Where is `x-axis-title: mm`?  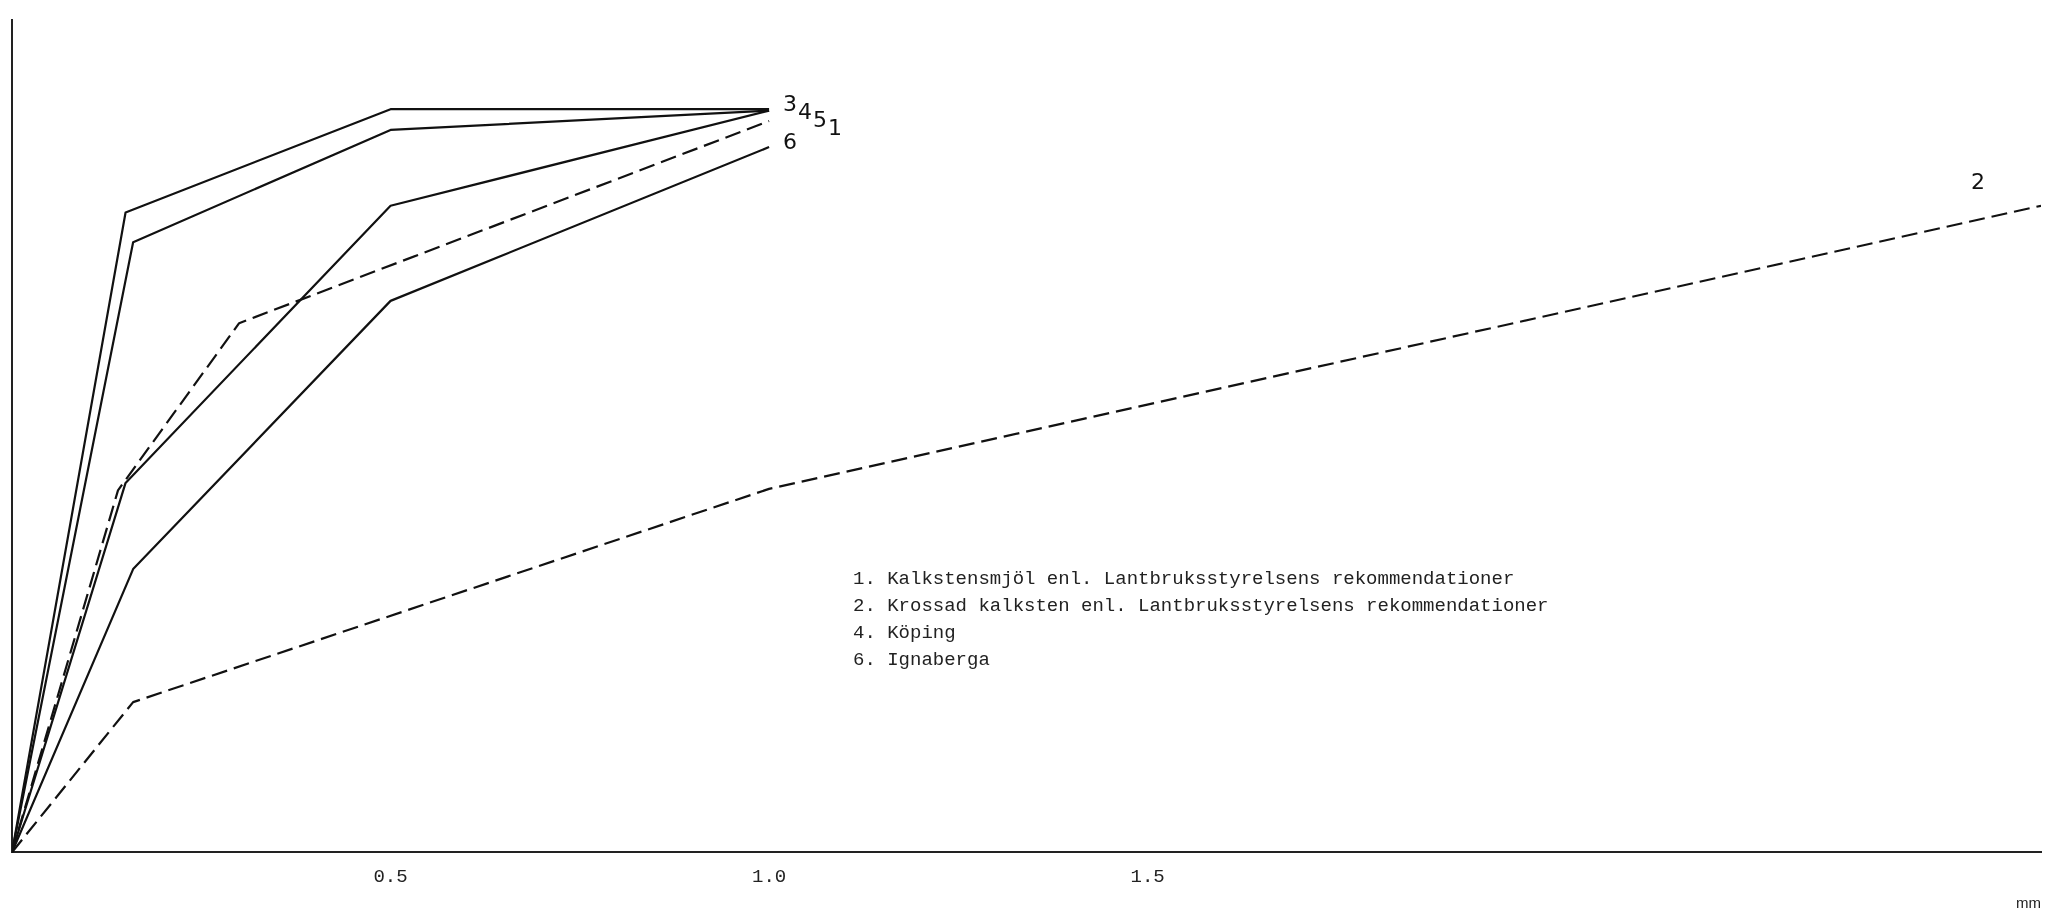
x-axis-title: mm is located at coordinates (2028, 903).